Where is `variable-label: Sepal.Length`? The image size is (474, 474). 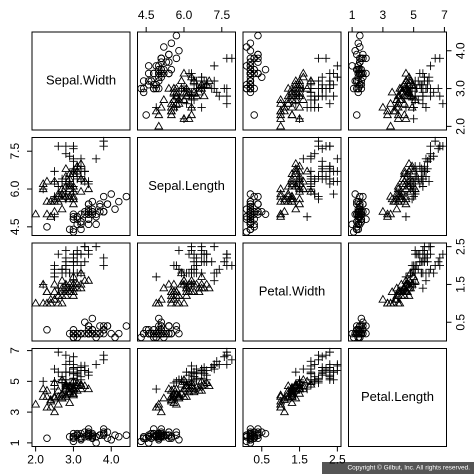 variable-label: Sepal.Length is located at coordinates (186, 185).